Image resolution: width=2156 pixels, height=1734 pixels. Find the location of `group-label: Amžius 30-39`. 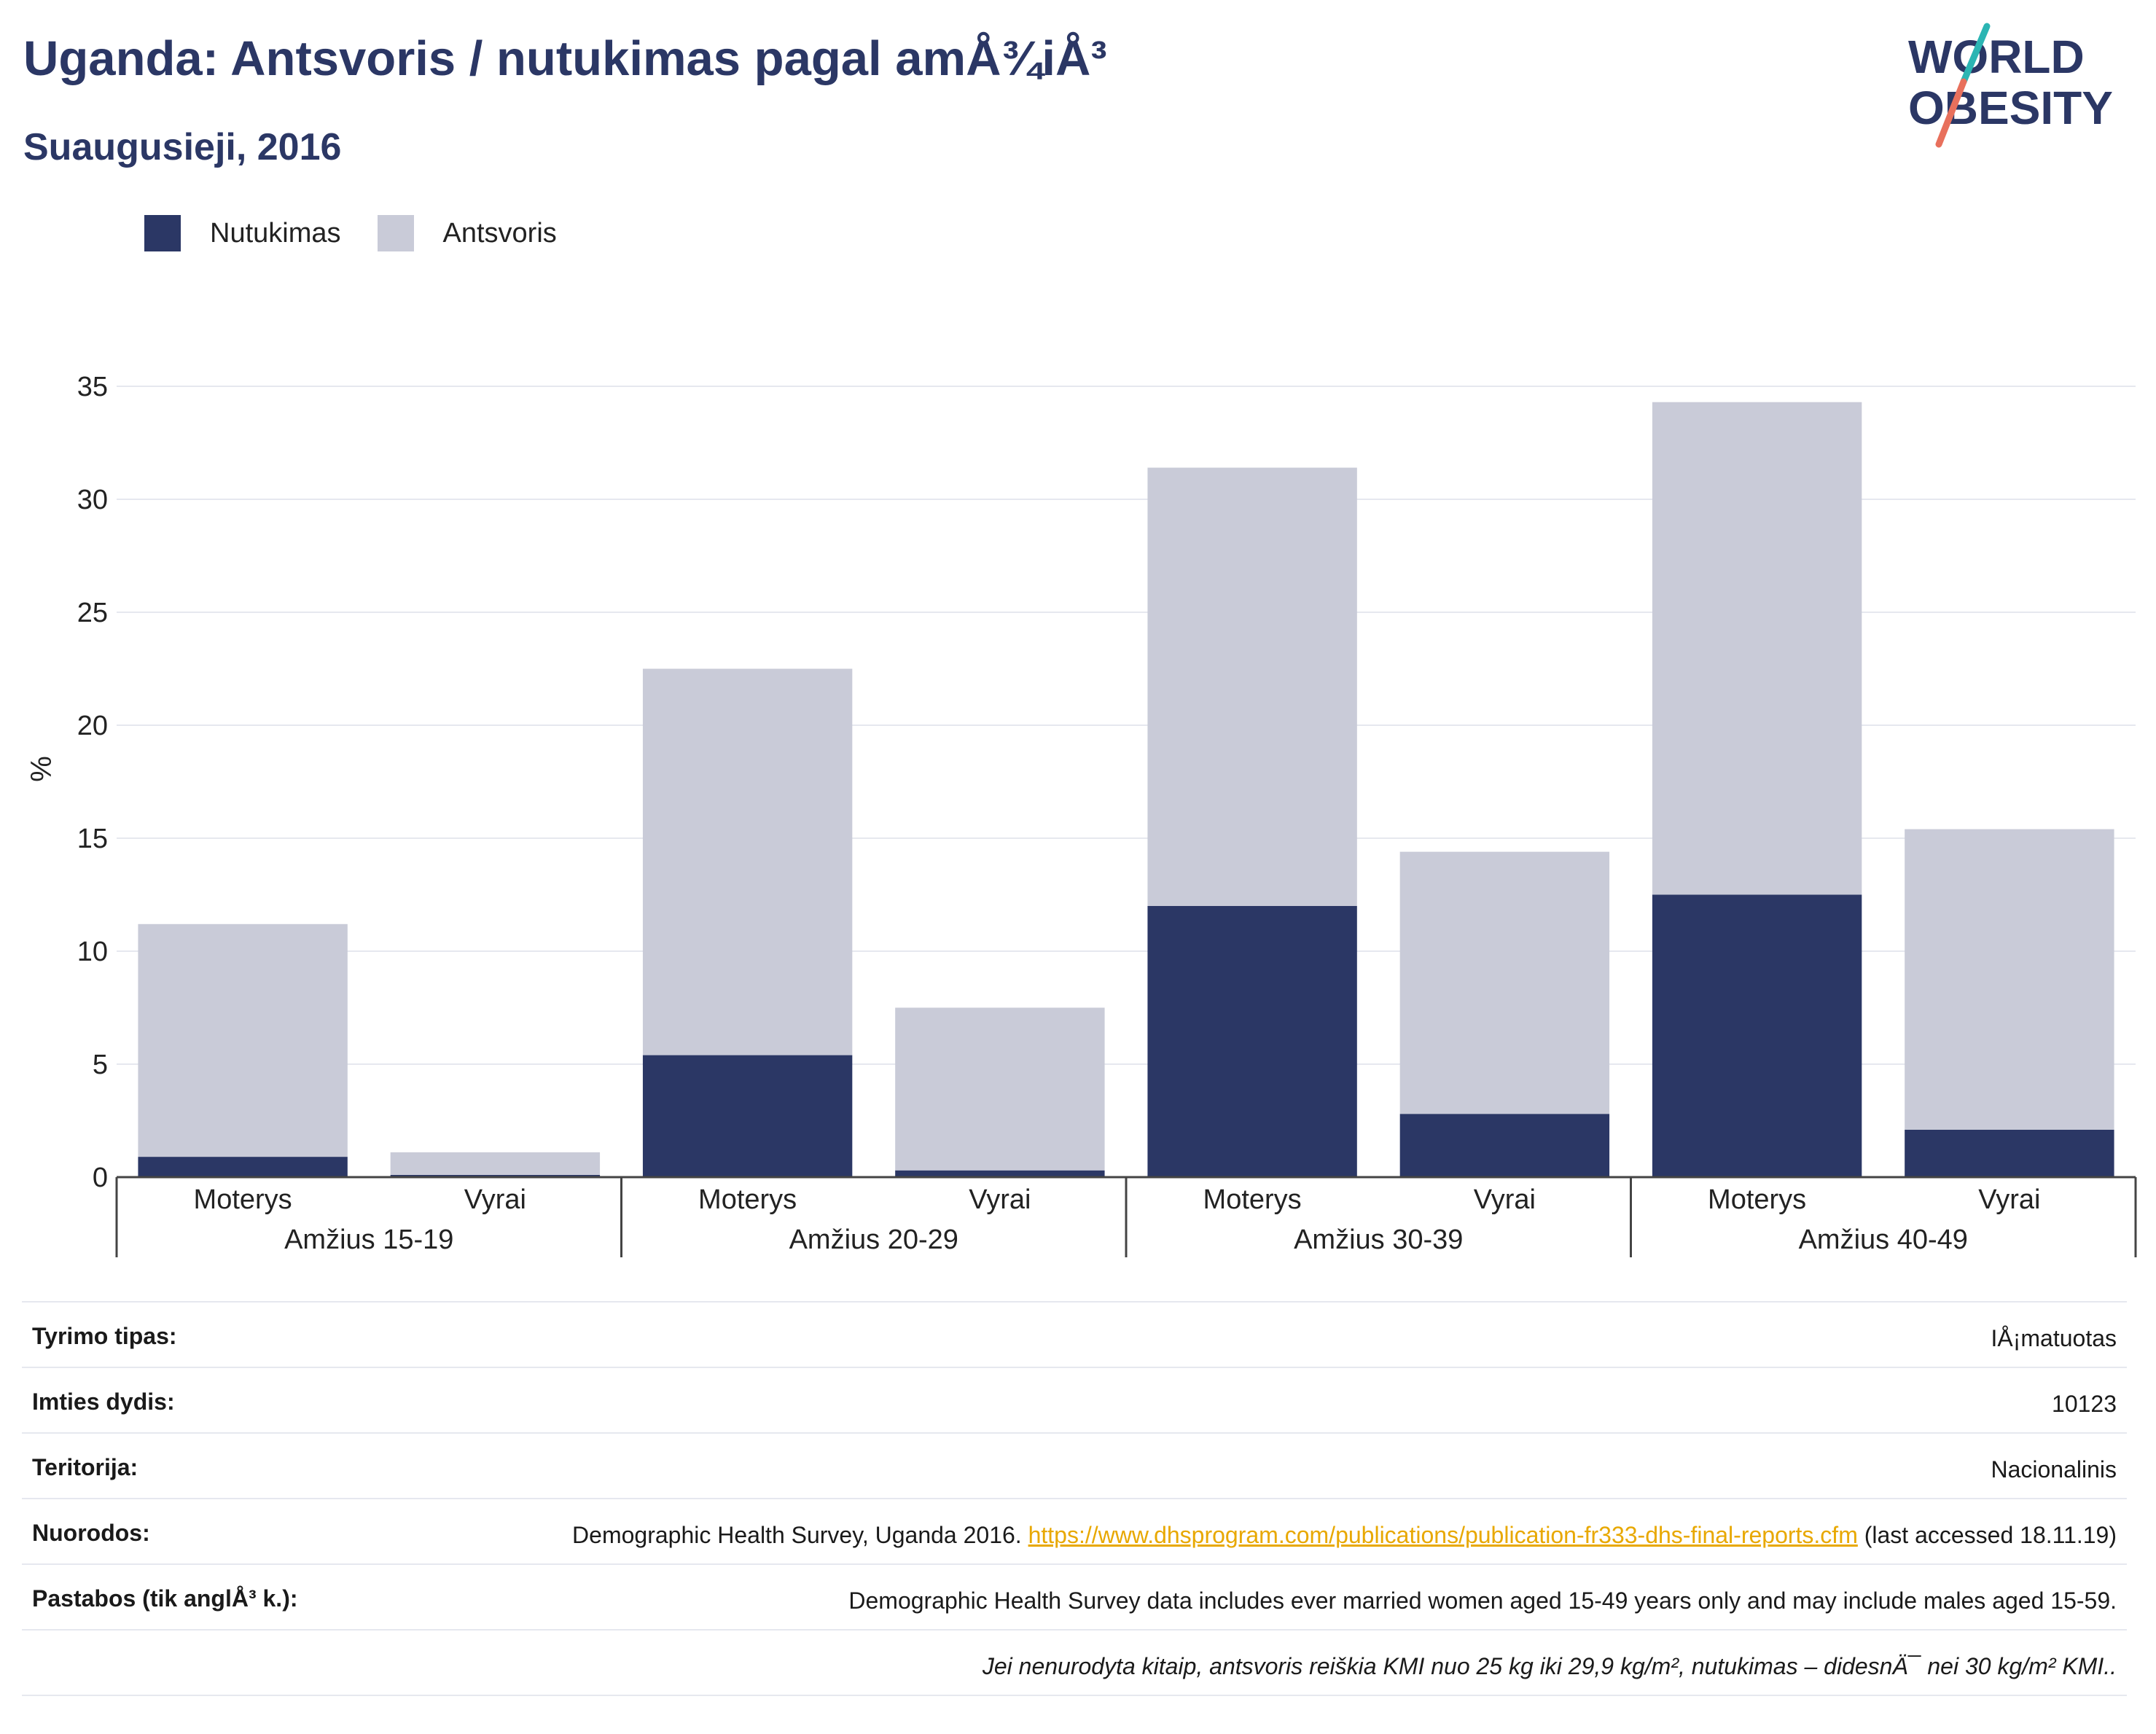

group-label: Amžius 30-39 is located at coordinates (1378, 1240).